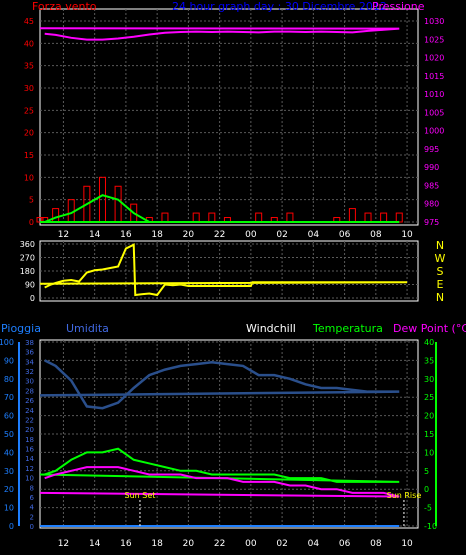 This screenshot has width=466, height=555. What do you see at coordinates (434, 58) in the screenshot?
I see `pressure-tick-label: 1020` at bounding box center [434, 58].